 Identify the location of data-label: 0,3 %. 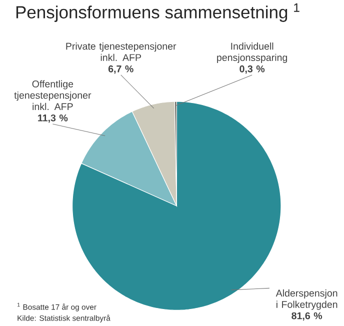
(252, 70).